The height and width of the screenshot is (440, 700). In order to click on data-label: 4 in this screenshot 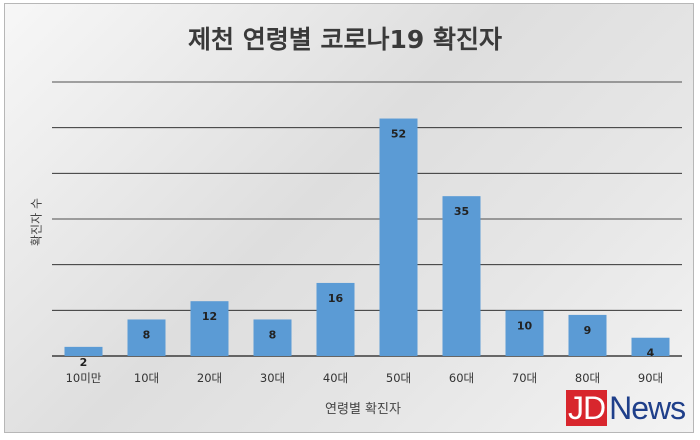, I will do `click(651, 353)`.